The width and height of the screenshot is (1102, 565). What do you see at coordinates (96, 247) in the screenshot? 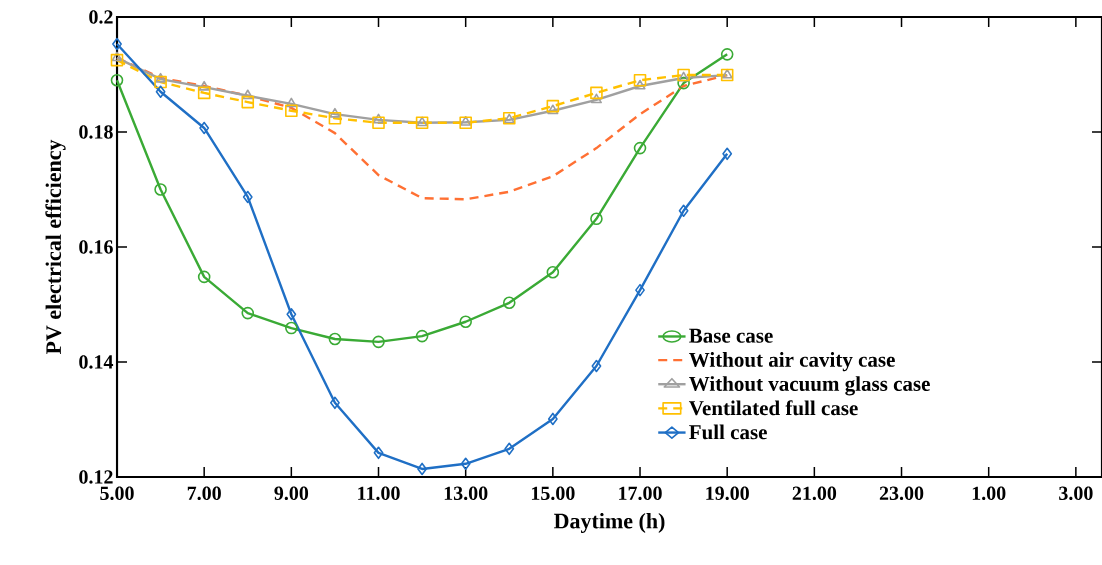
I see `y-tick-label: 0.16` at bounding box center [96, 247].